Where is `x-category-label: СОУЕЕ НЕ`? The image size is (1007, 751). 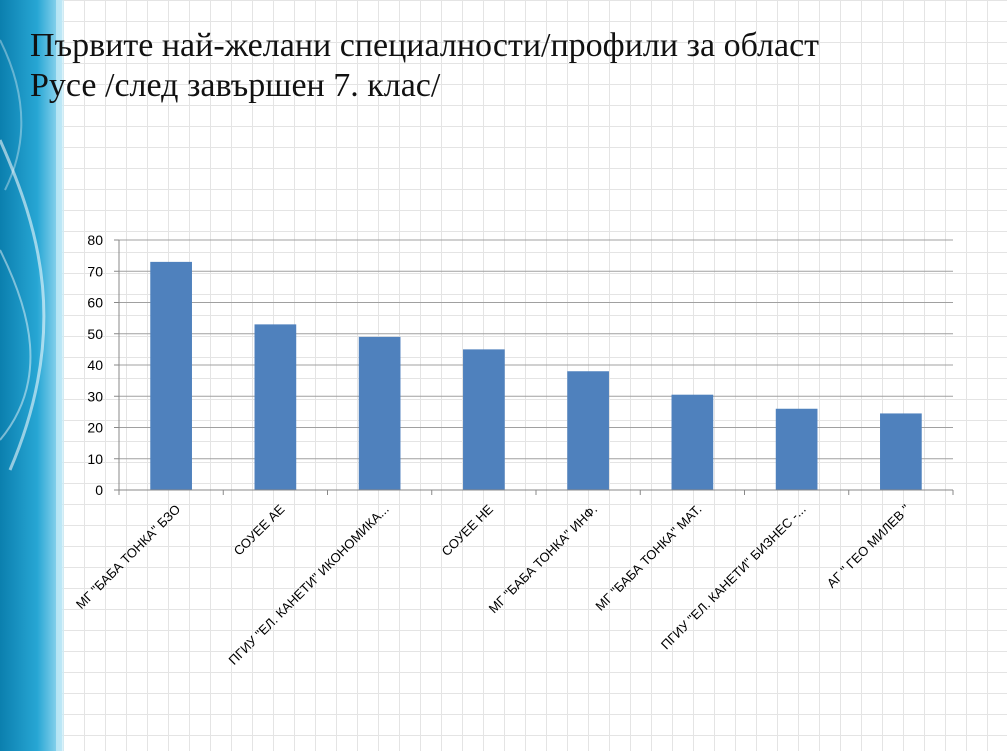
x-category-label: СОУЕЕ НЕ is located at coordinates (468, 530).